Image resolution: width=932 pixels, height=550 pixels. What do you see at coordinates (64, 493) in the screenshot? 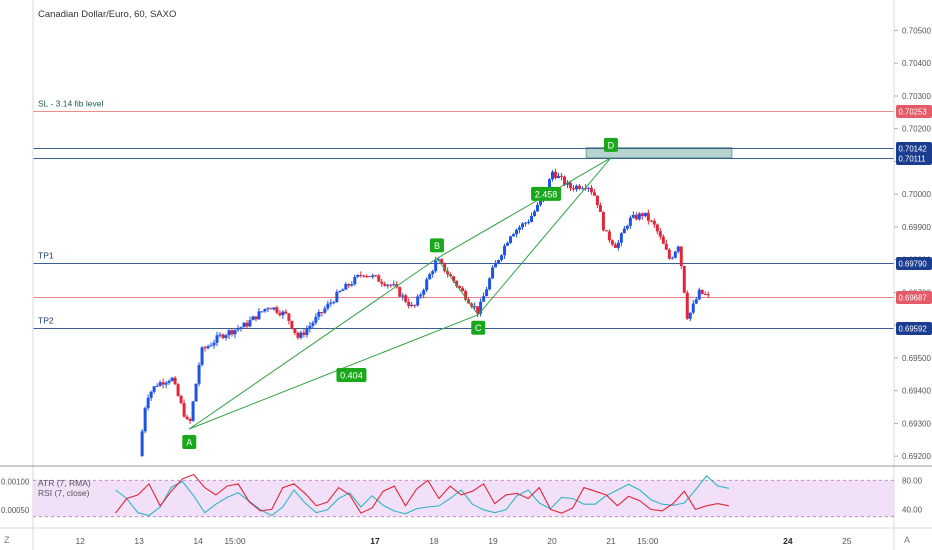
I see `legend-rsi: RSI (7, close)` at bounding box center [64, 493].